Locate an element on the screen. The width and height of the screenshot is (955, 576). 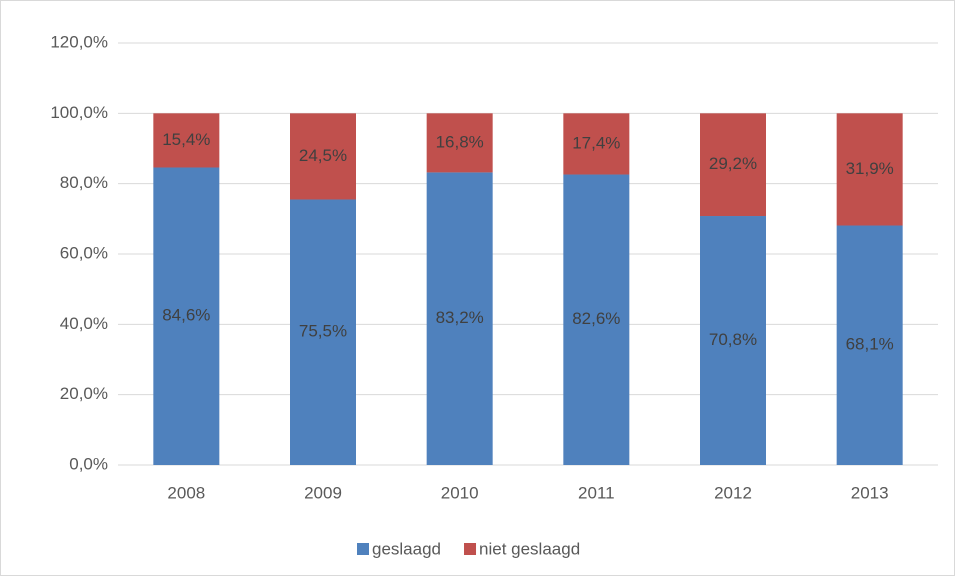
x-tick-label: 2011 is located at coordinates (596, 492).